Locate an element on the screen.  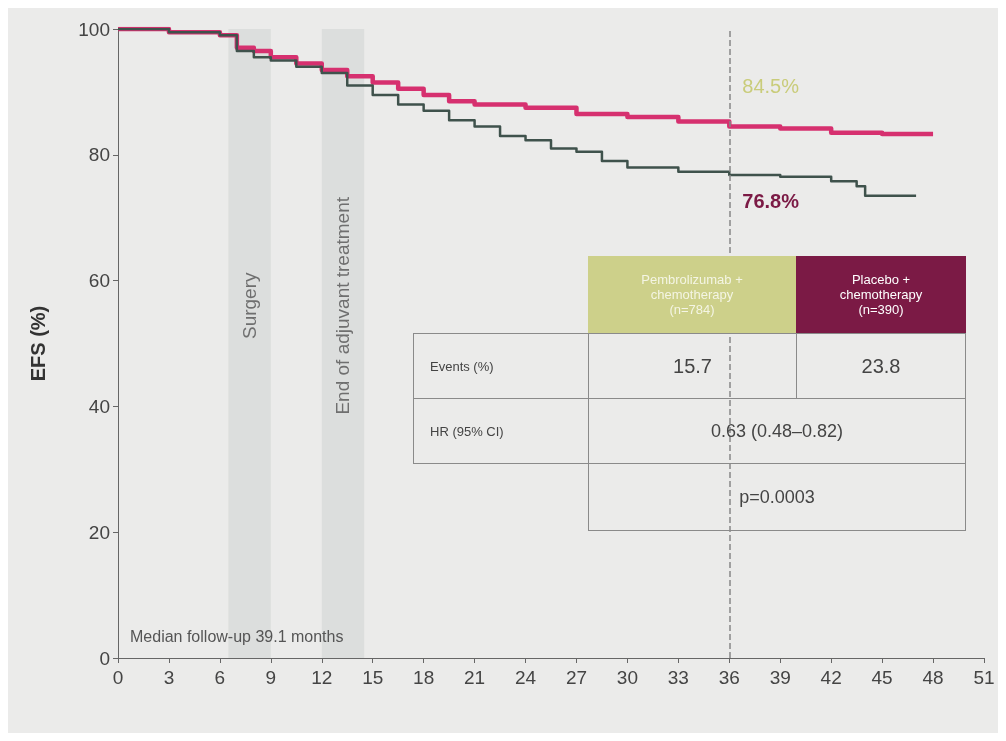
x-tick-label: 42 is located at coordinates (831, 677).